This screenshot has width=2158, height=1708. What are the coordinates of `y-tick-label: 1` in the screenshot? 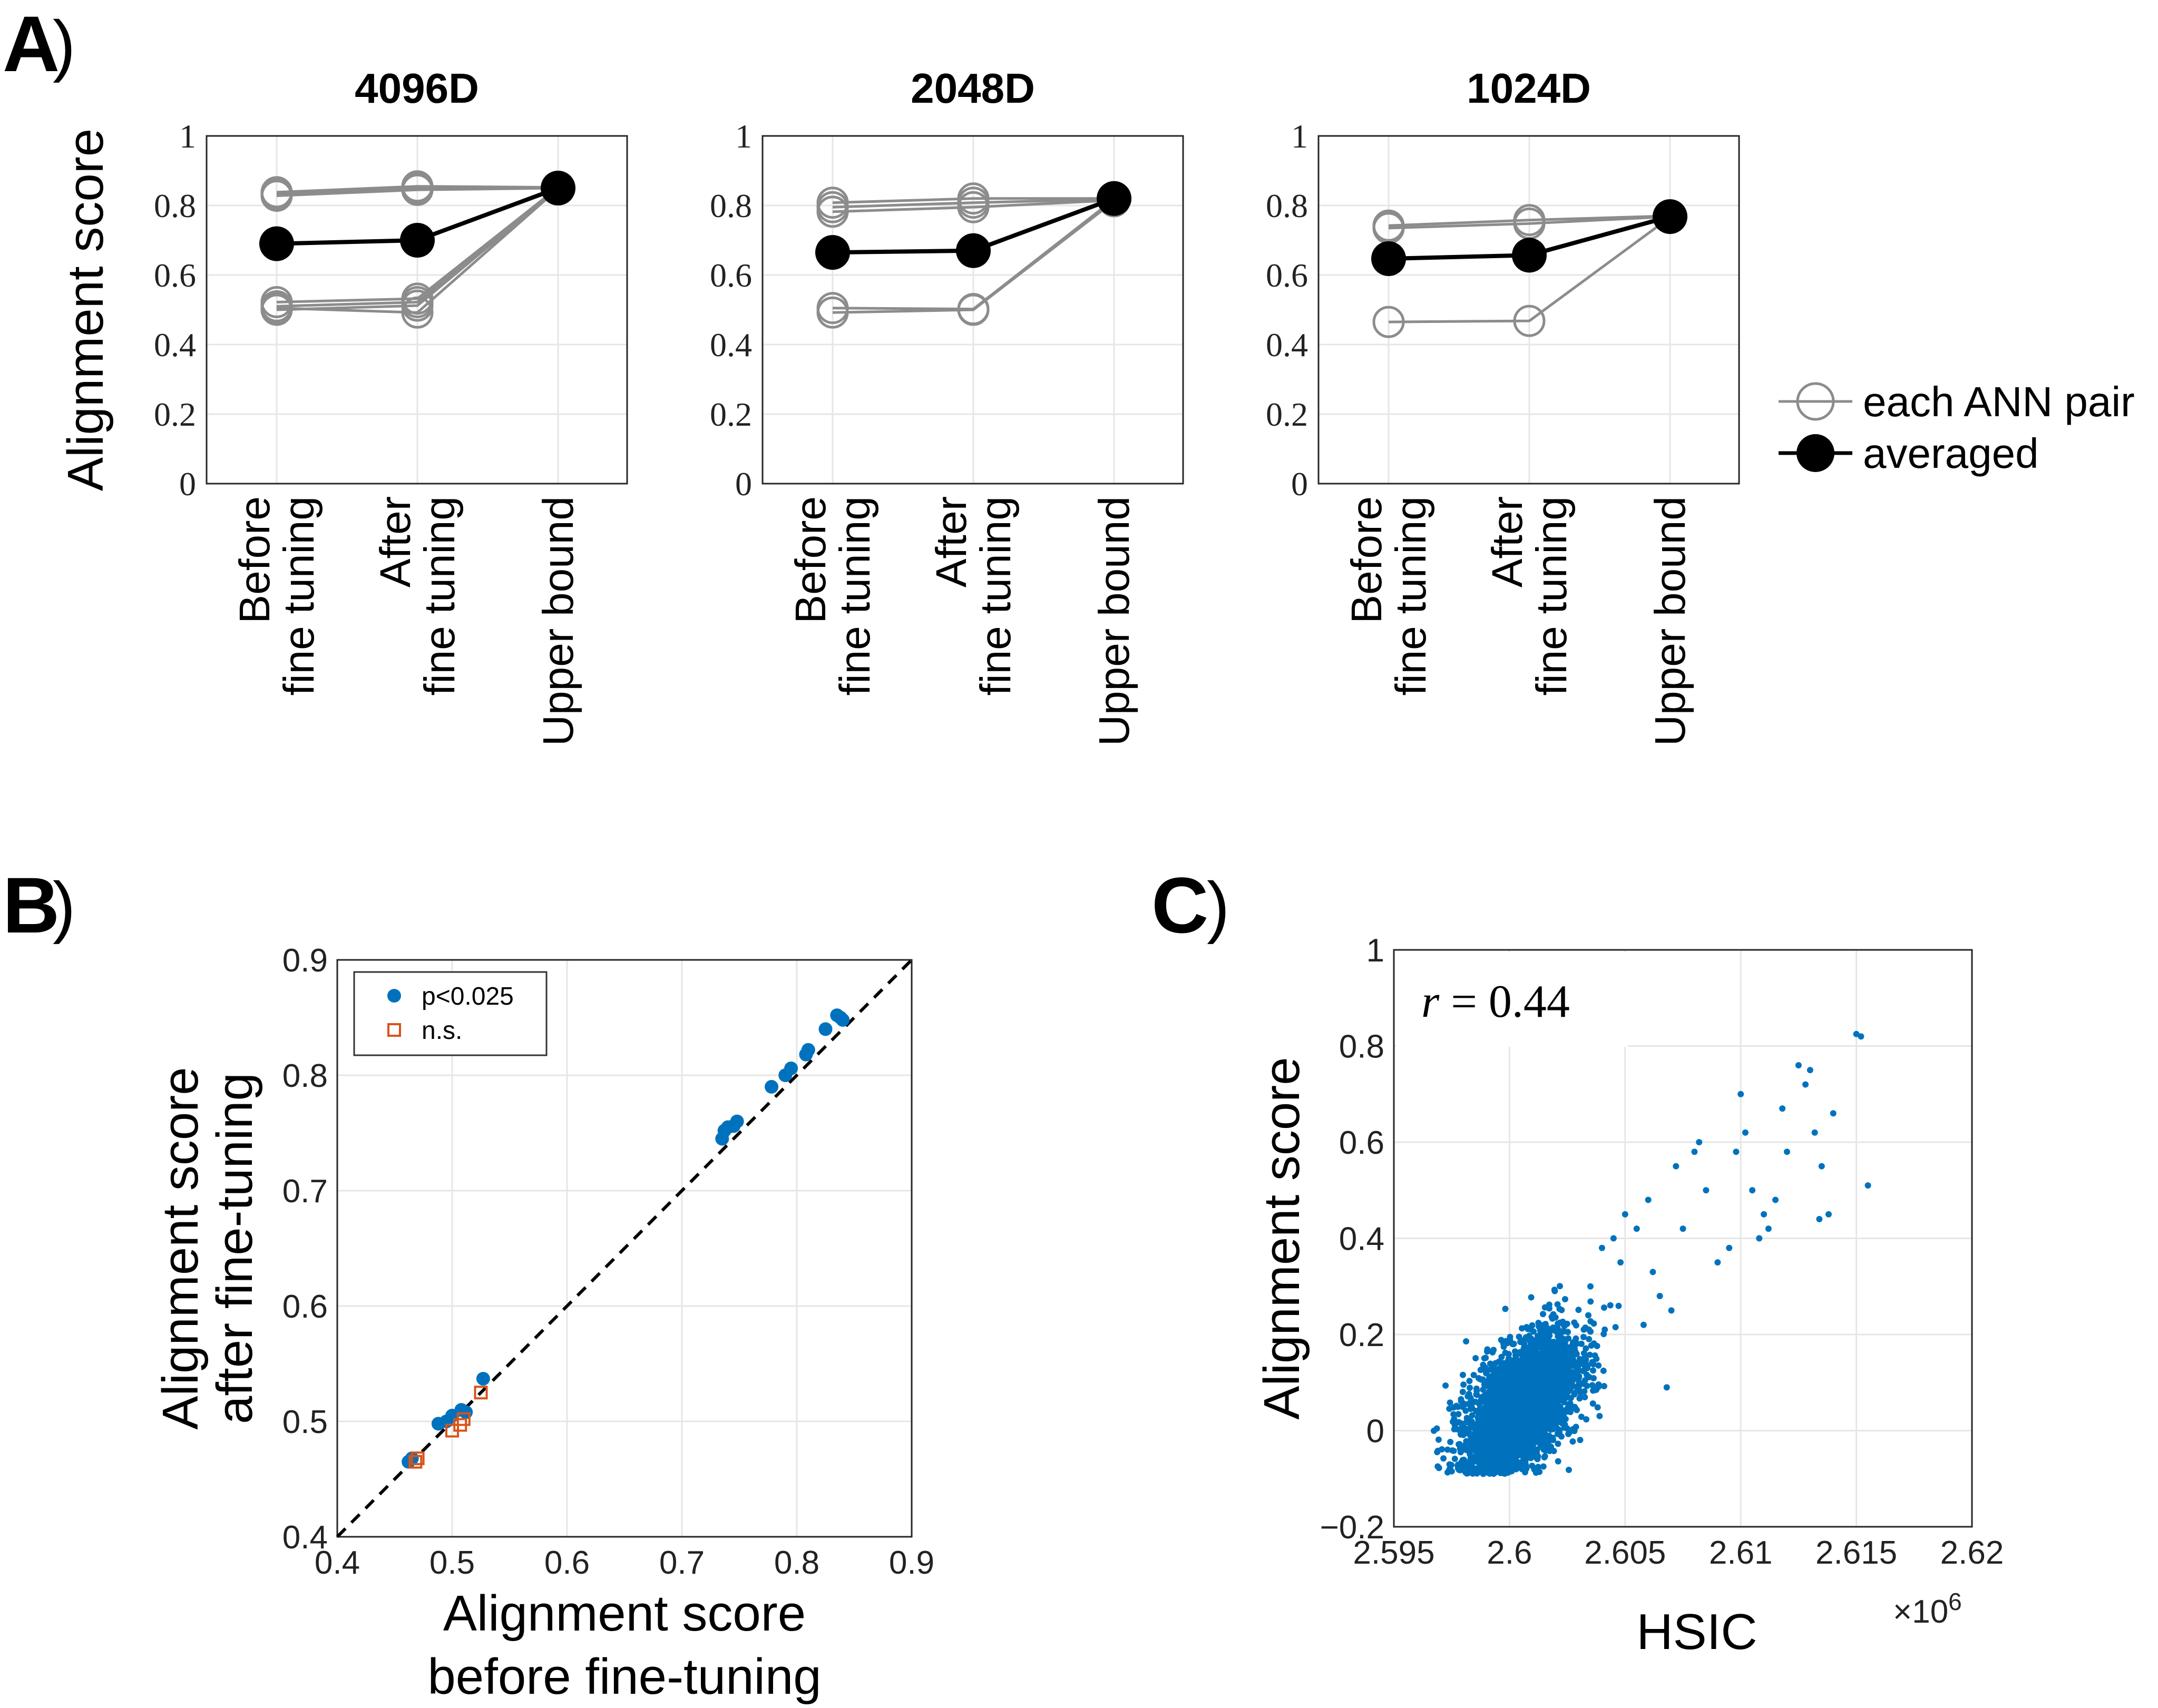 It's located at (188, 136).